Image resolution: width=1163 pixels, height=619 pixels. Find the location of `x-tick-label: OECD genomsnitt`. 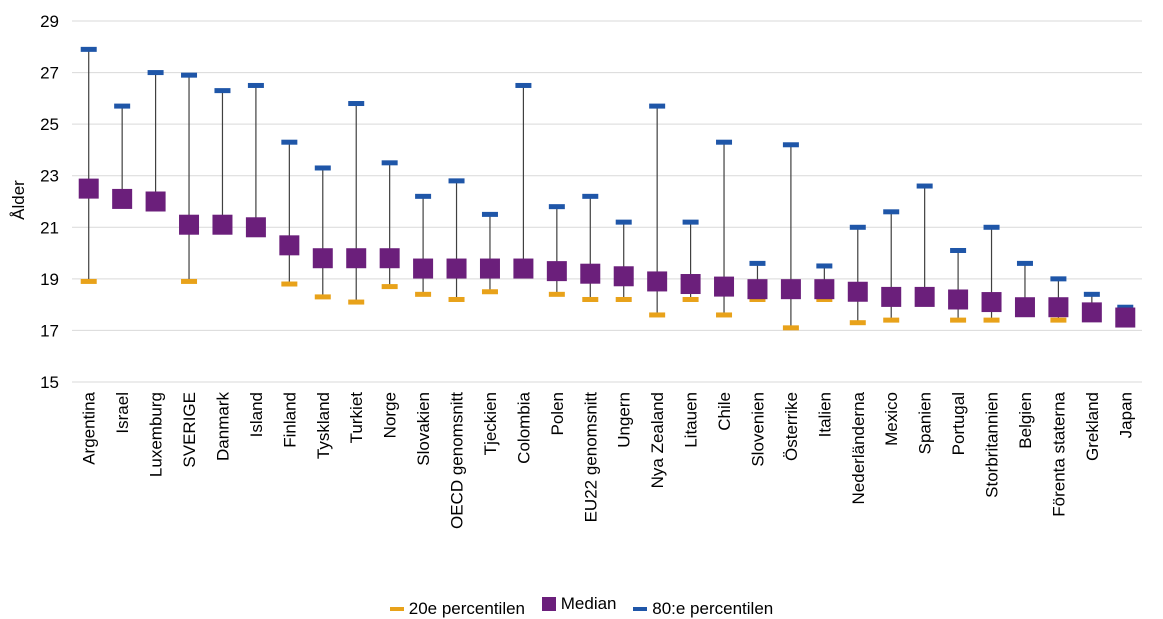

x-tick-label: OECD genomsnitt is located at coordinates (457, 460).